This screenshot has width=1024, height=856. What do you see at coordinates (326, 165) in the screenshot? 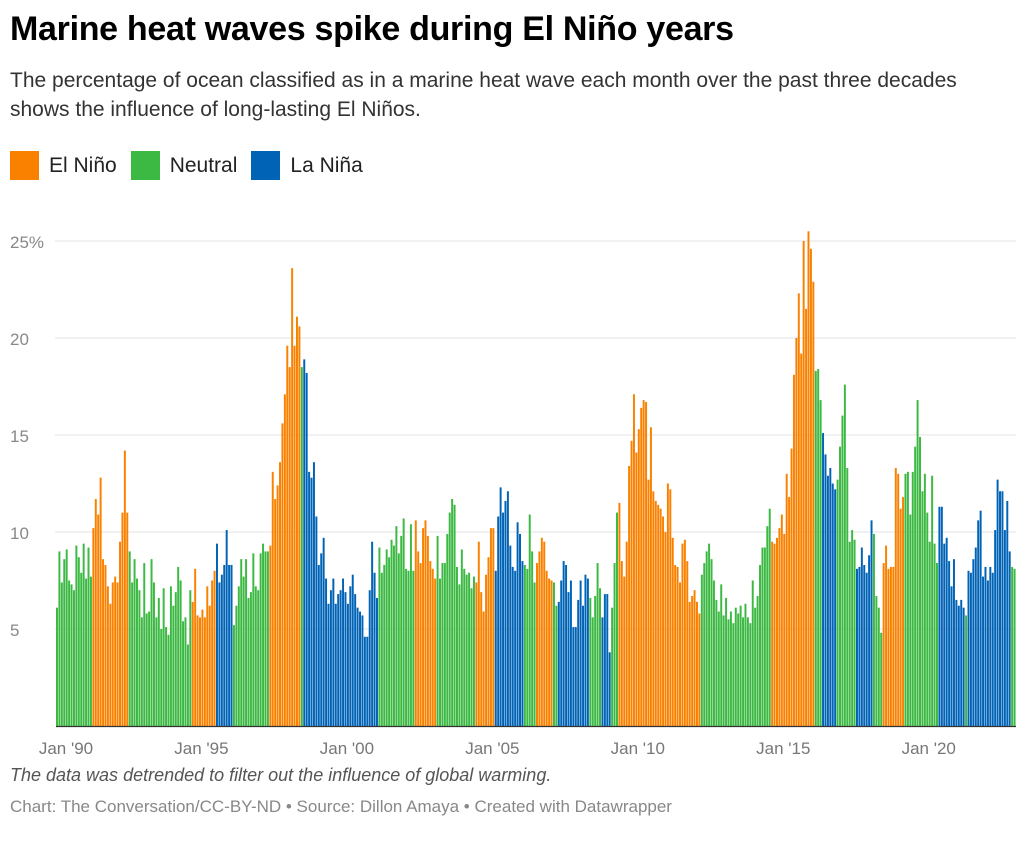
I see `legend-label: La Niña` at bounding box center [326, 165].